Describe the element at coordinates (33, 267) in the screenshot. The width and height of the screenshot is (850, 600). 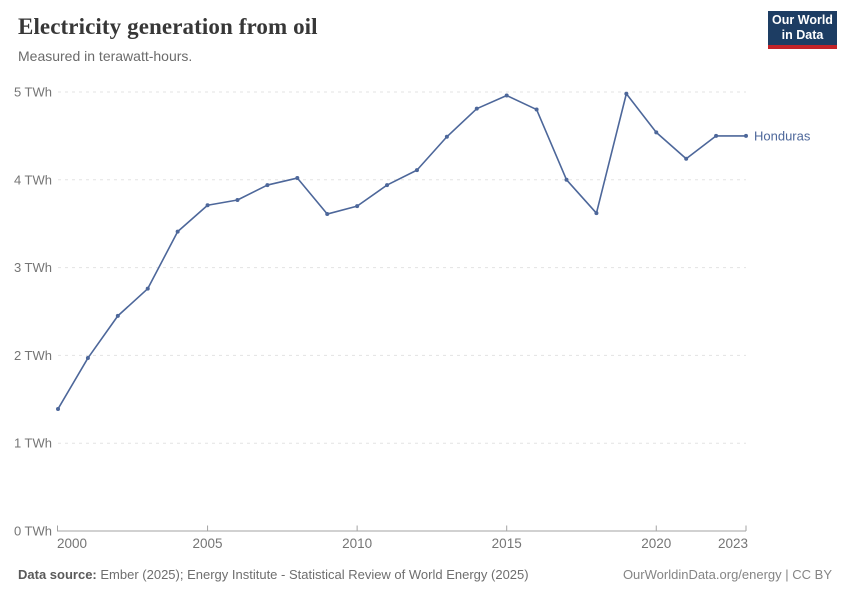
I see `y-axis-label-3twh: 3 TWh` at that location.